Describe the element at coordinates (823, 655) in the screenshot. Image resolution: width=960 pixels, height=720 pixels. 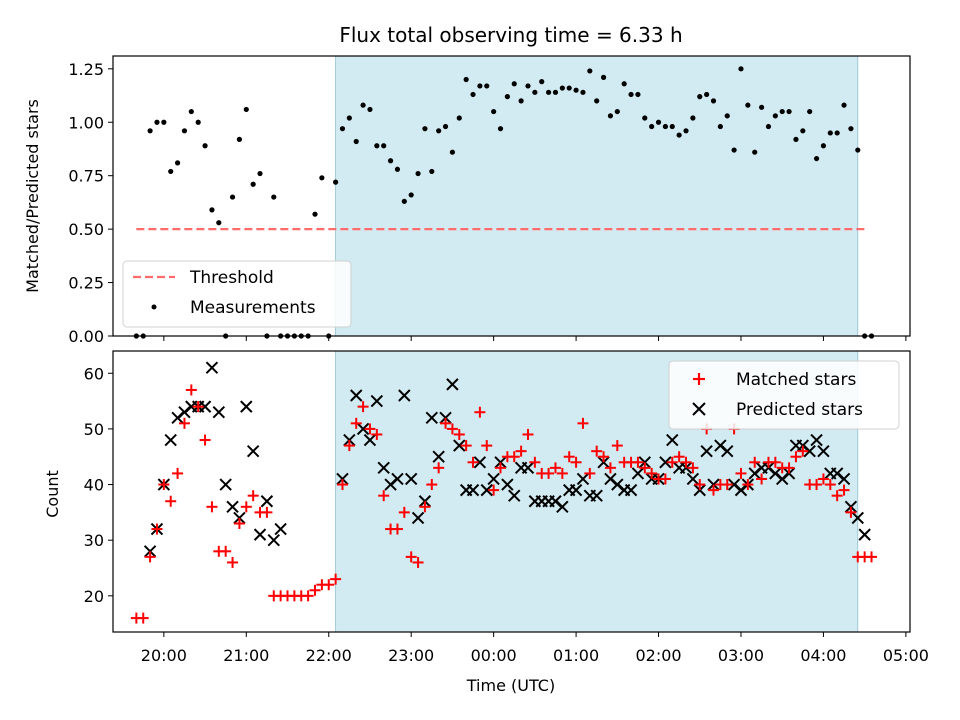
I see `x-tick-label: 04:00` at that location.